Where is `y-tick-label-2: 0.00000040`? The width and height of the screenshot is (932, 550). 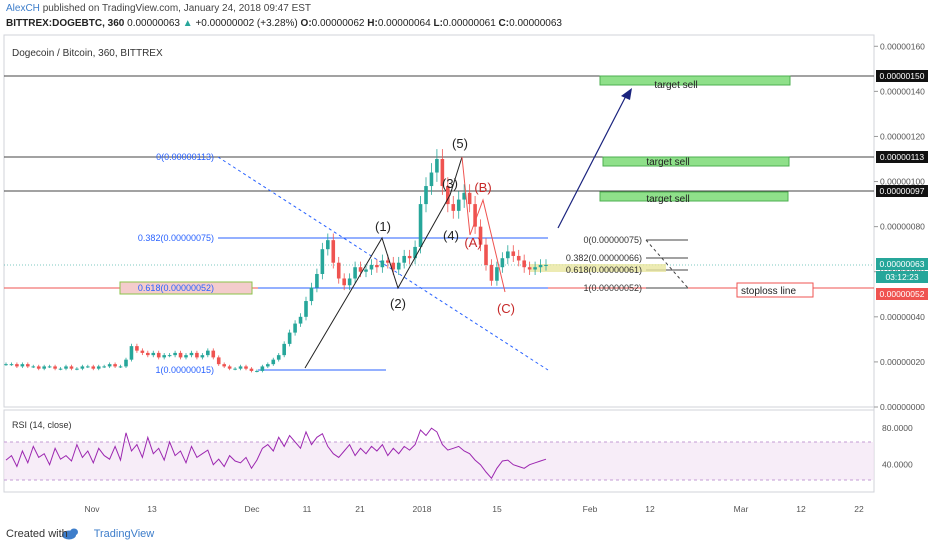 y-tick-label-2: 0.00000040 is located at coordinates (902, 317).